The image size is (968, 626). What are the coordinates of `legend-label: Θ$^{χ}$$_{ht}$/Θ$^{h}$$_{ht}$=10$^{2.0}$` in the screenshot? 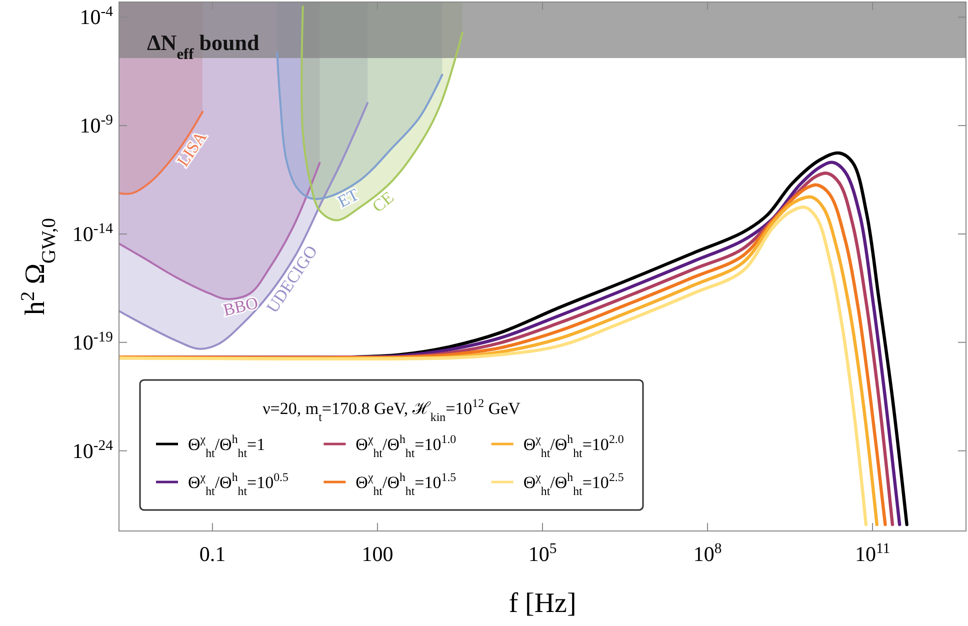 It's located at (573, 446).